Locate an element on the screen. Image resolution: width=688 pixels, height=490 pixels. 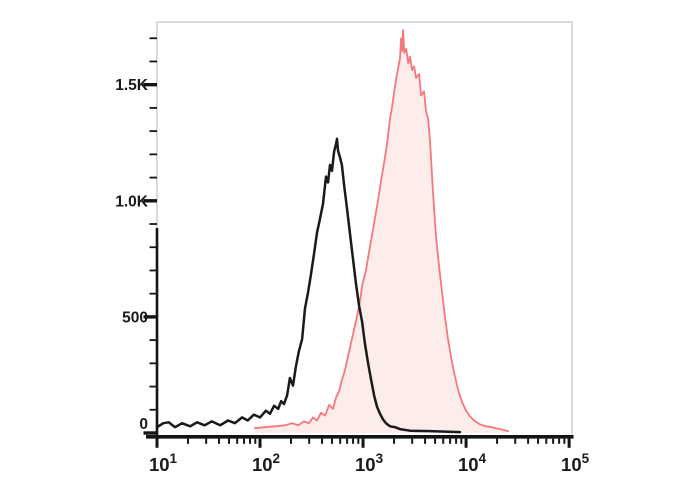
x-tick-label: 10¹ is located at coordinates (163, 463).